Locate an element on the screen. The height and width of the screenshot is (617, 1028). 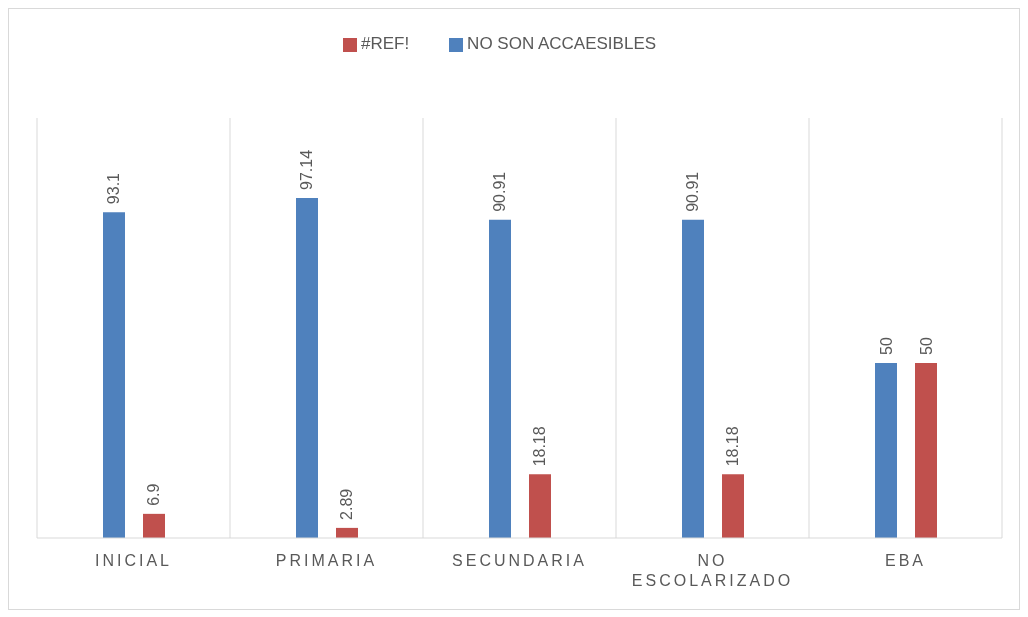
x-tick-label: EBA is located at coordinates (905, 560).